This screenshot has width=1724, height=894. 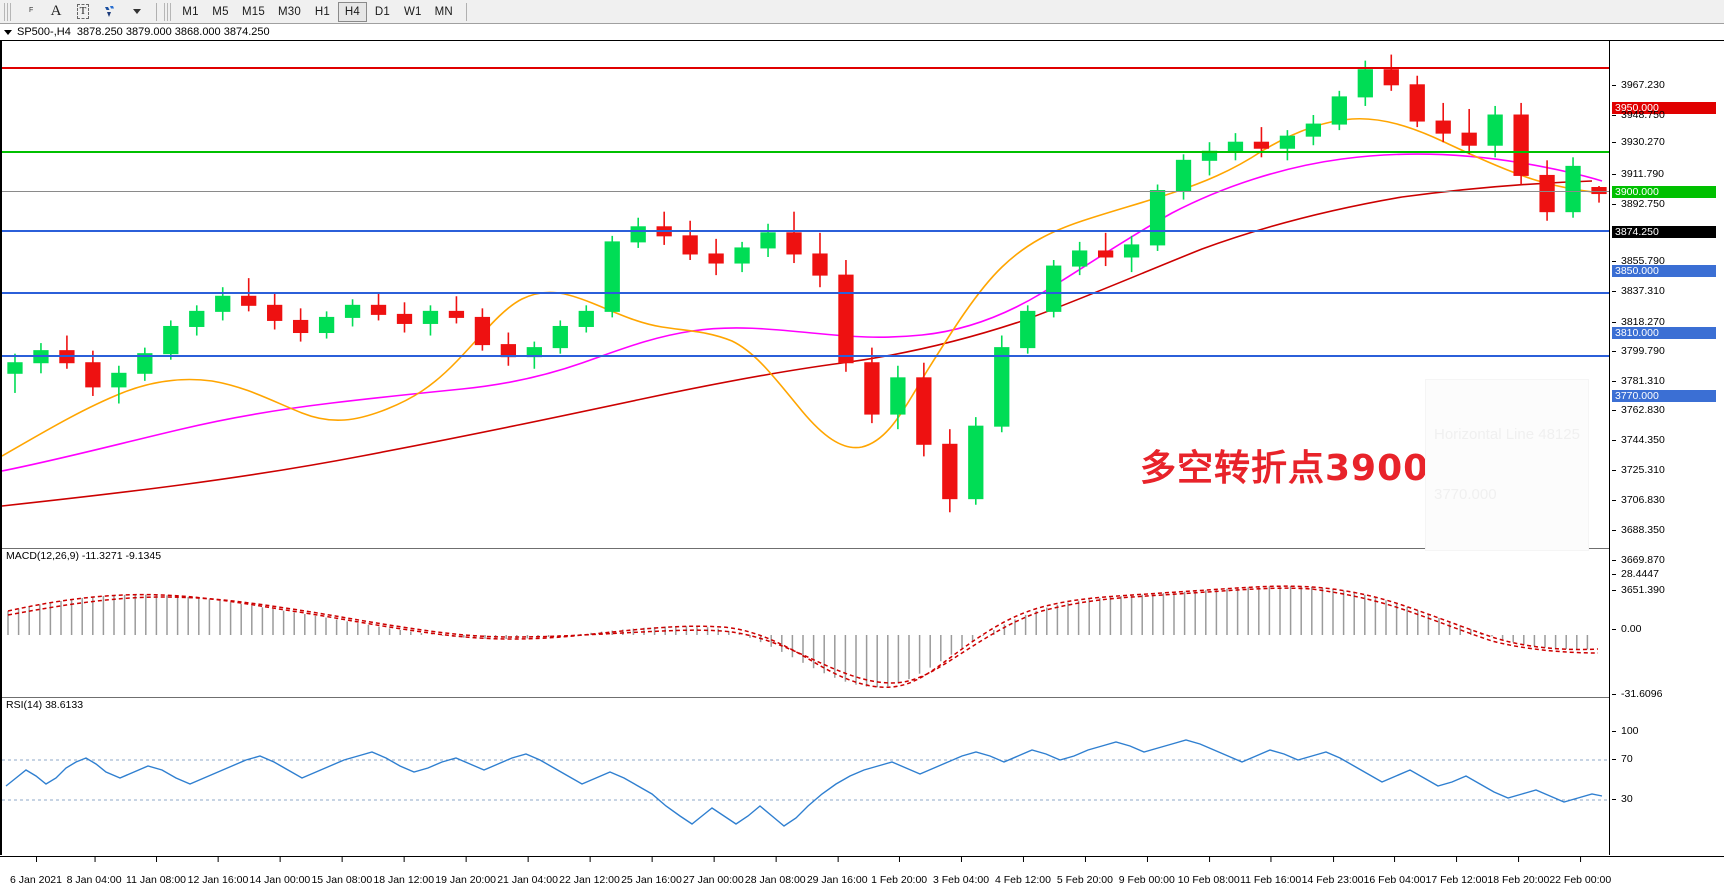 What do you see at coordinates (220, 11) in the screenshot?
I see `timeframe-button-m5: M5` at bounding box center [220, 11].